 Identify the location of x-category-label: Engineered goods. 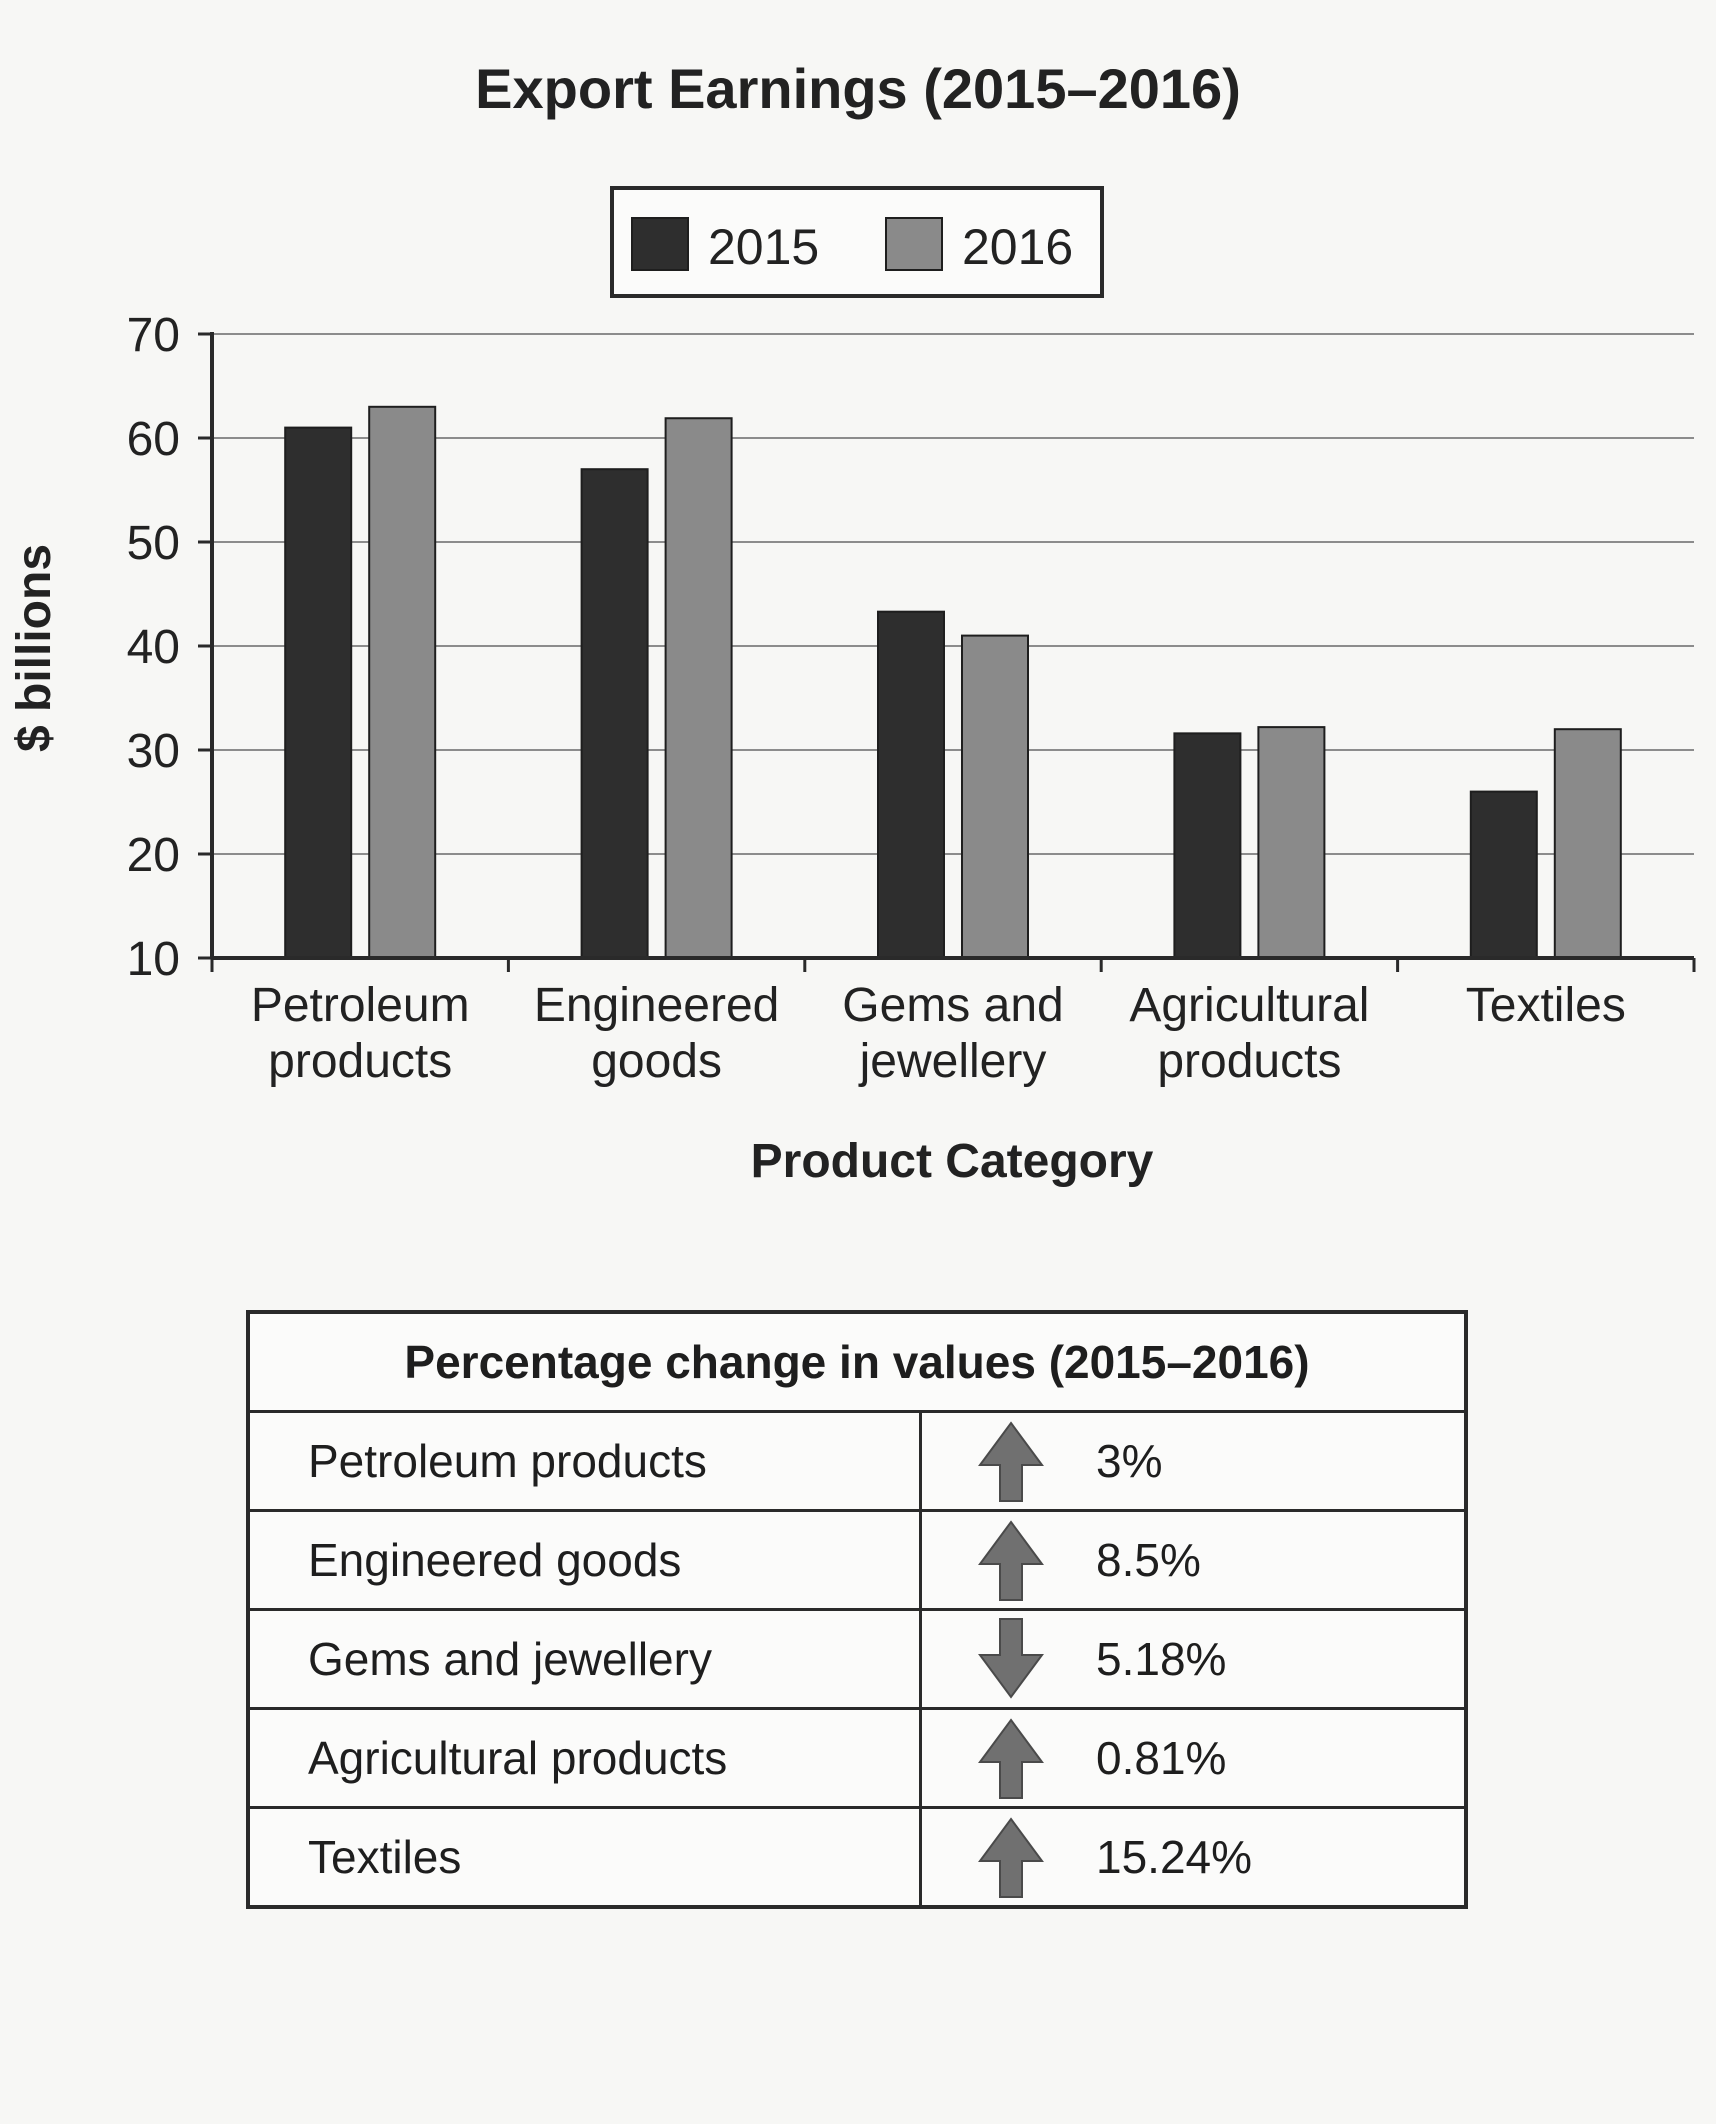
(657, 1033).